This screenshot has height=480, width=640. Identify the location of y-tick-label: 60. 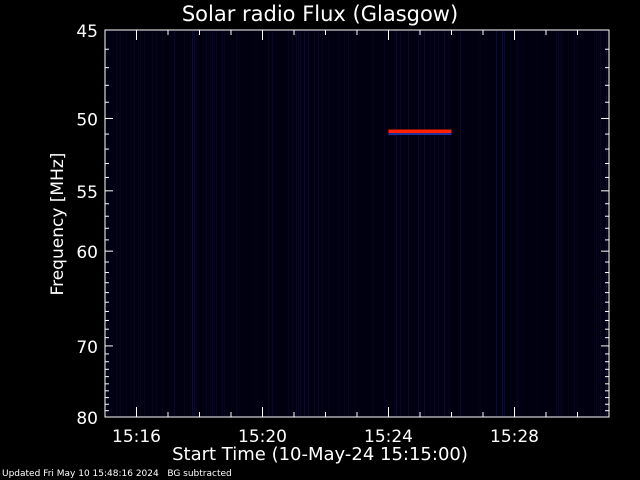
(87, 253).